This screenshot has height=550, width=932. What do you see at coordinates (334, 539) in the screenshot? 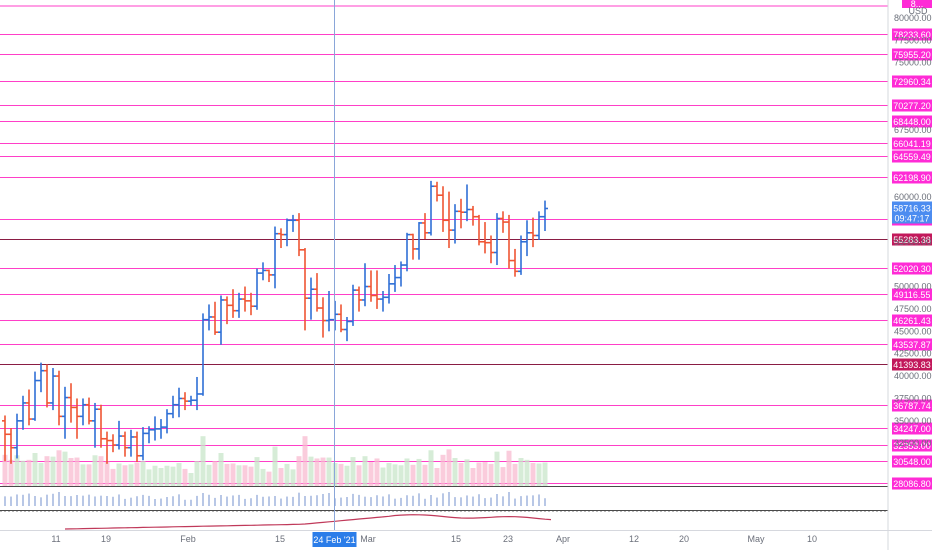
I see `crosshair-time-tag` at bounding box center [334, 539].